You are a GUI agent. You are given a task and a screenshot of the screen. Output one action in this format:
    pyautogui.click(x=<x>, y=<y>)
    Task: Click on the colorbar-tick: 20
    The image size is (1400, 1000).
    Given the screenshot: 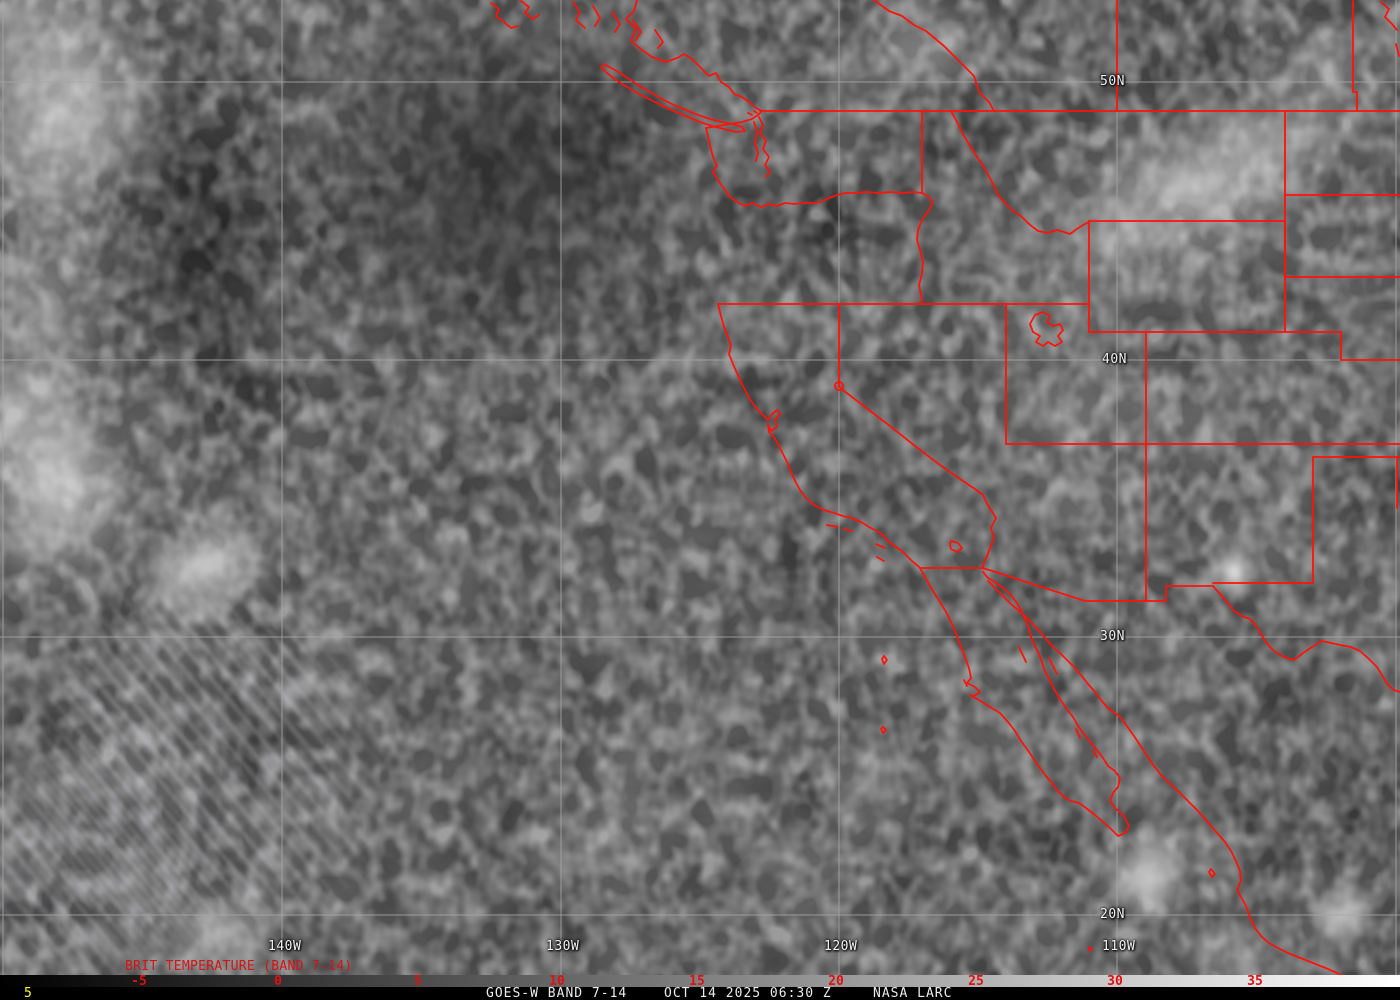 What is the action you would take?
    pyautogui.click(x=836, y=981)
    